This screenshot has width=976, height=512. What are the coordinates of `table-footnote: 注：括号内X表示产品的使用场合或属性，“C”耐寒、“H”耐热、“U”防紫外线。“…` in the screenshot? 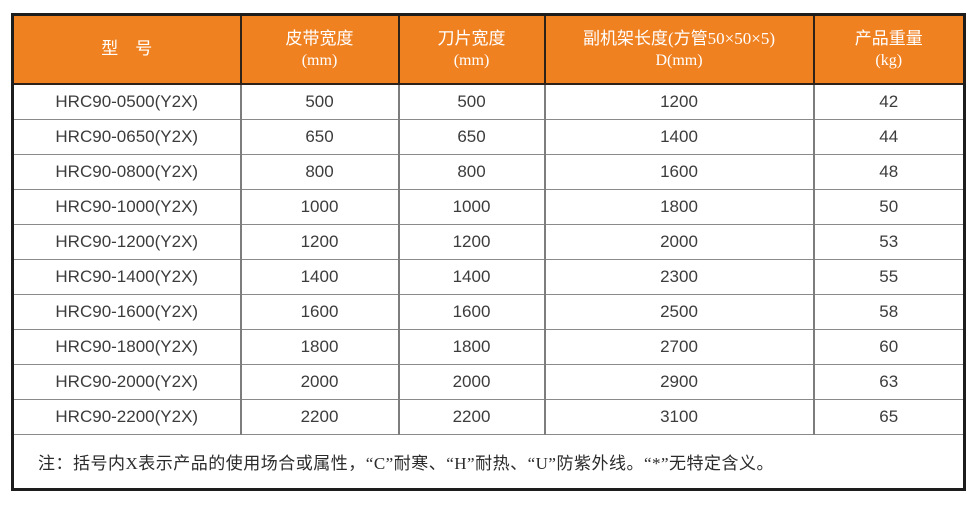 It's located at (488, 462).